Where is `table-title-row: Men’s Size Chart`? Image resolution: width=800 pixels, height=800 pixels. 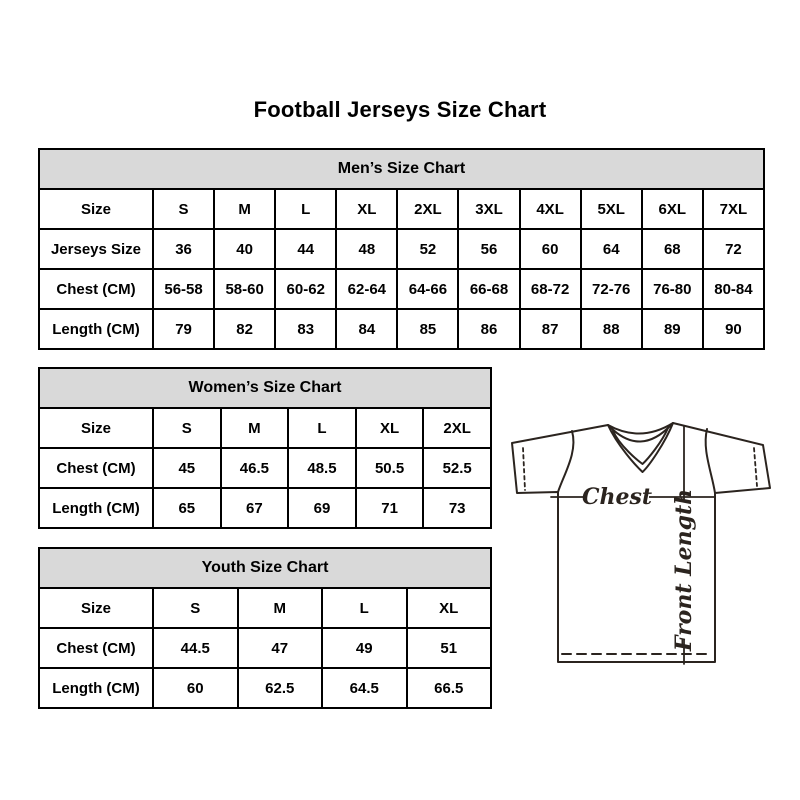 table-title-row: Men’s Size Chart is located at coordinates (401, 169).